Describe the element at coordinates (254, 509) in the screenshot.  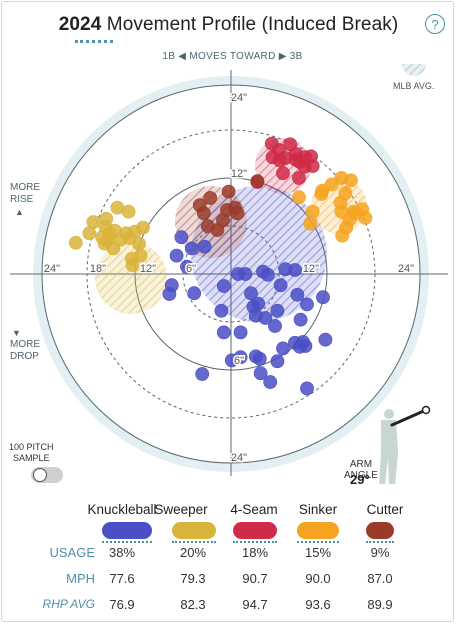
I see `pitch-name-4seam: 4-Seam` at that location.